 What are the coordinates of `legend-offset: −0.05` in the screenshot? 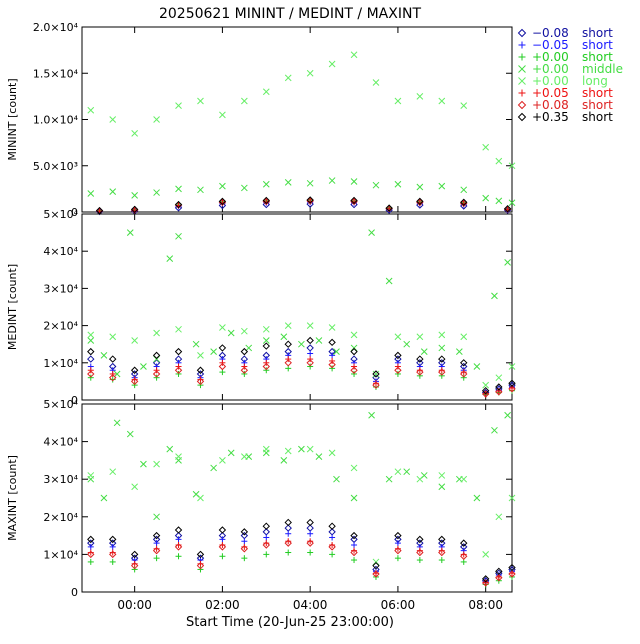 It's located at (550, 45).